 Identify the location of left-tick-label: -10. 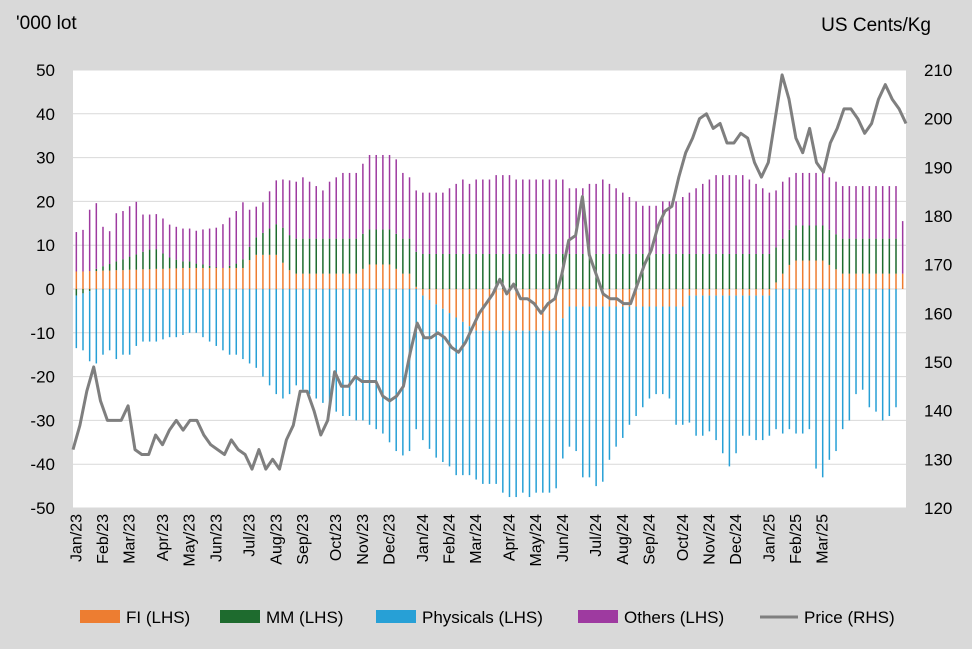
(42, 333).